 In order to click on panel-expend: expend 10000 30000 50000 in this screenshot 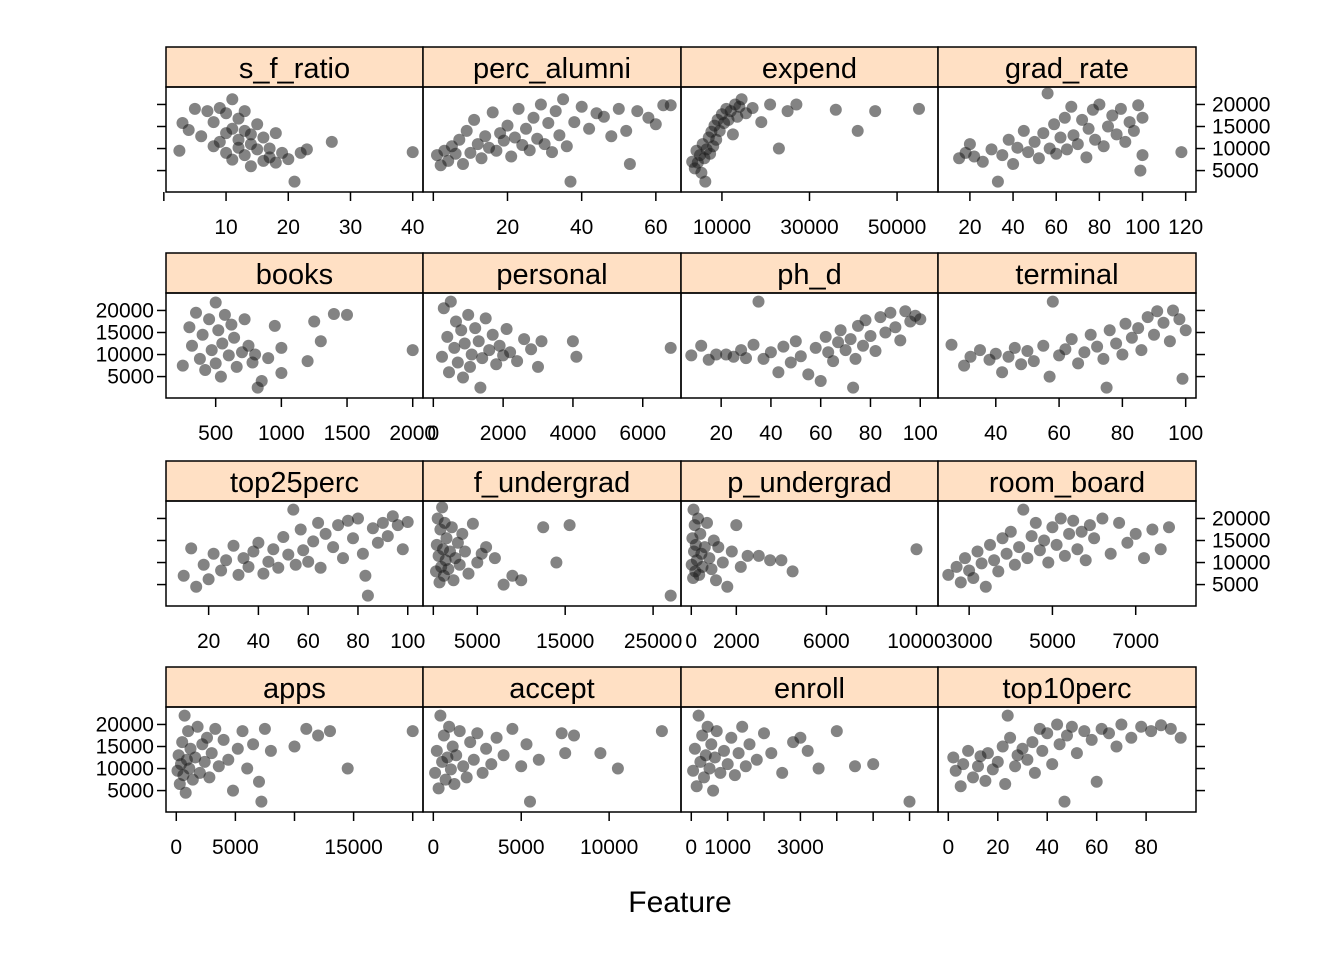, I will do `click(809, 142)`.